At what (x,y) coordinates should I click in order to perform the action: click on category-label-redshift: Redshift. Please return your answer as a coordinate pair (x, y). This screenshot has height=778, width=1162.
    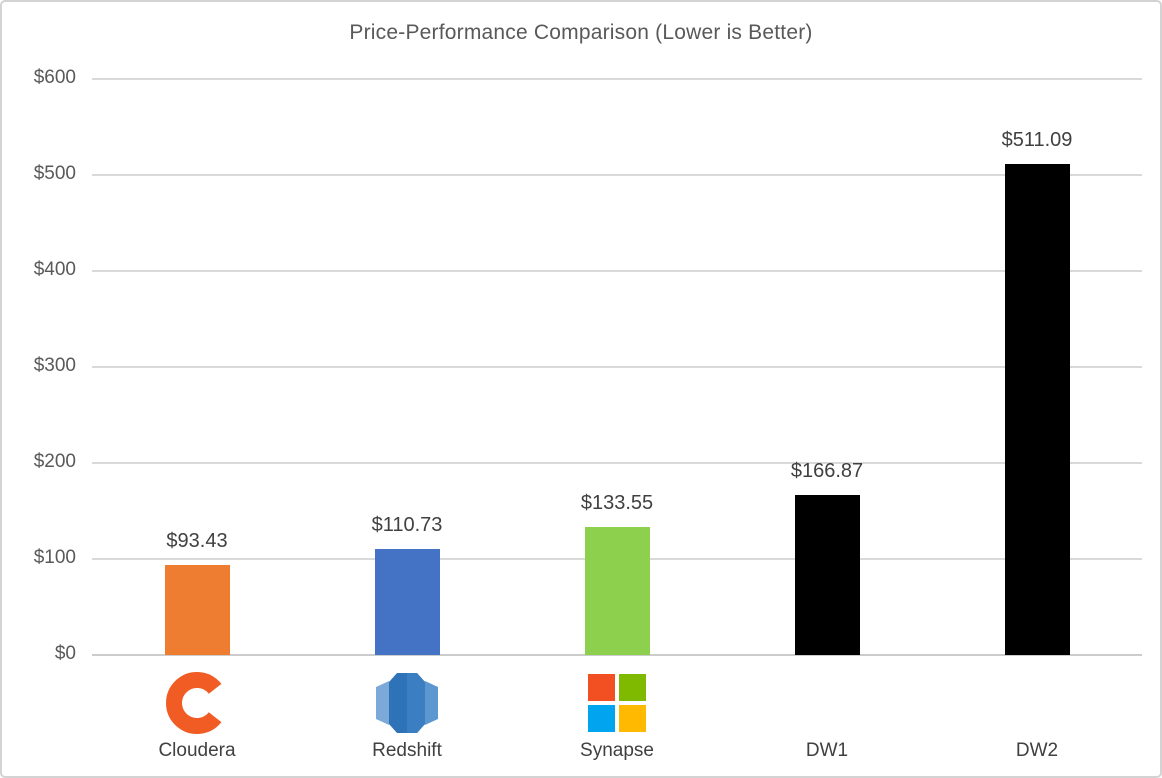
    Looking at the image, I should click on (407, 750).